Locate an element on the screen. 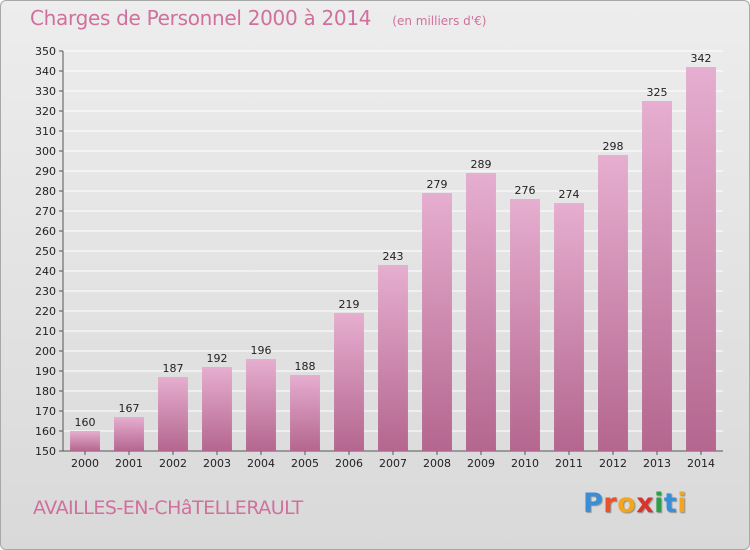 The width and height of the screenshot is (750, 550). data-label-2010: 276 is located at coordinates (525, 190).